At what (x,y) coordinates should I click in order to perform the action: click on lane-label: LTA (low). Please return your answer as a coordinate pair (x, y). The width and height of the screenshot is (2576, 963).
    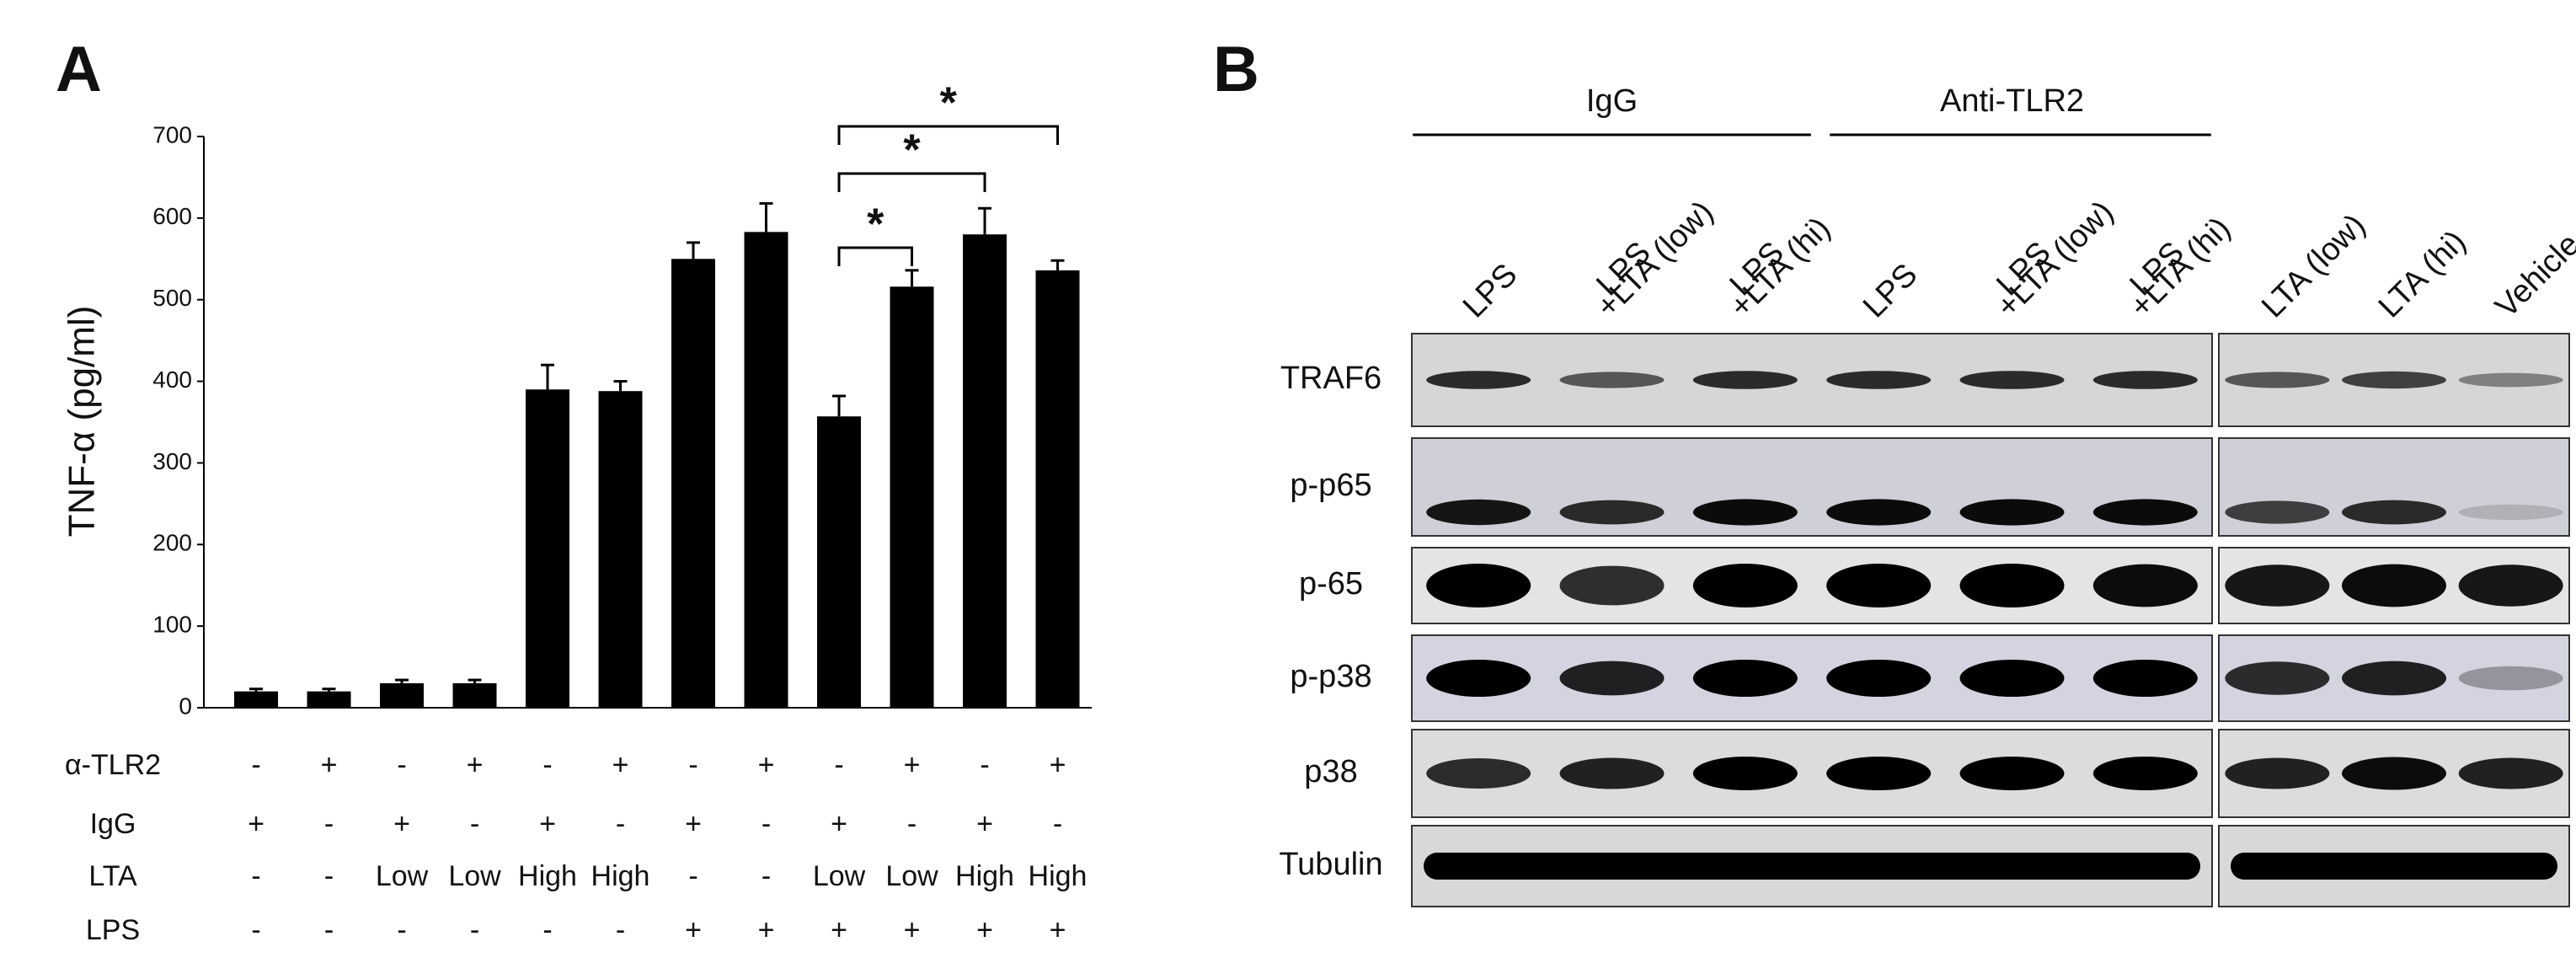
    Looking at the image, I should click on (2313, 265).